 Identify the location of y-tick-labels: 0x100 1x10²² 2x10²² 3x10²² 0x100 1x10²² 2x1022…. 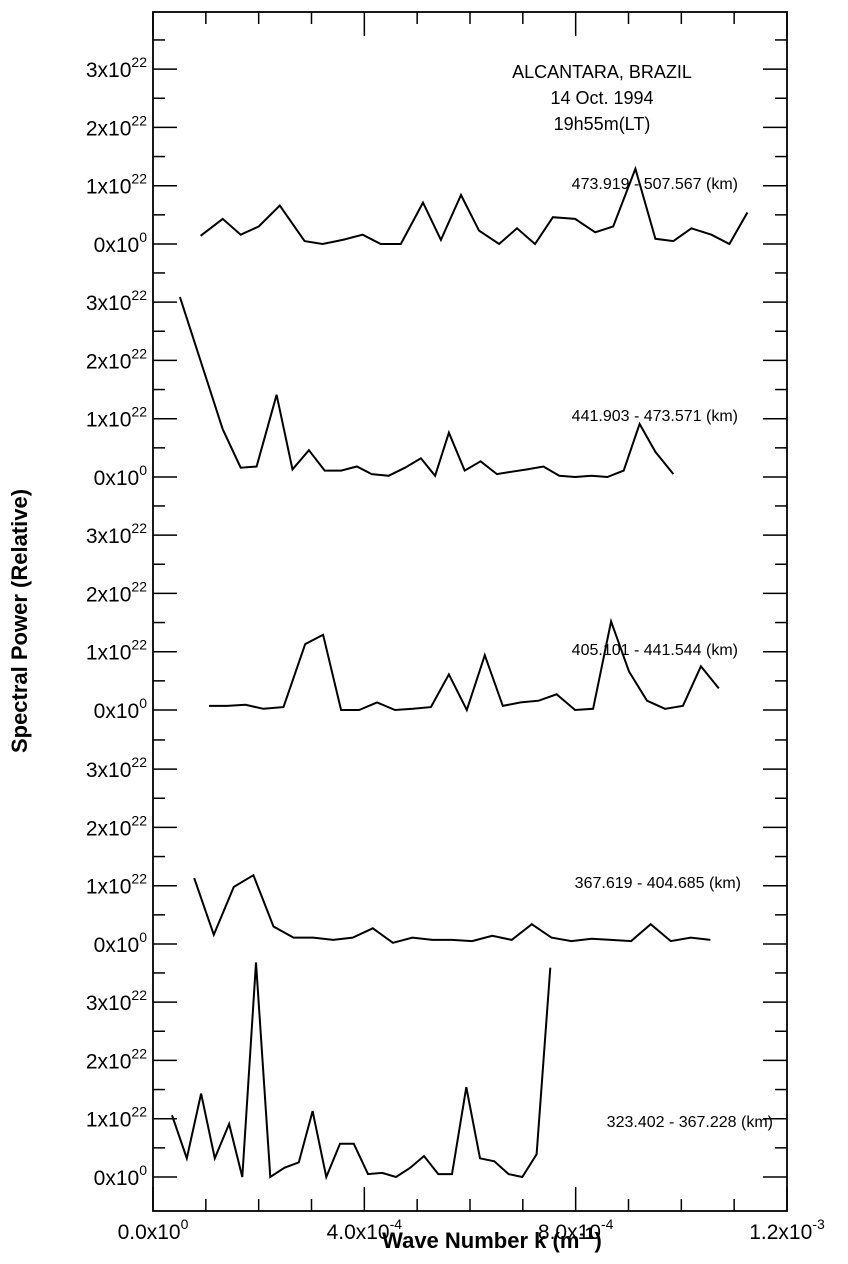
(116, 622).